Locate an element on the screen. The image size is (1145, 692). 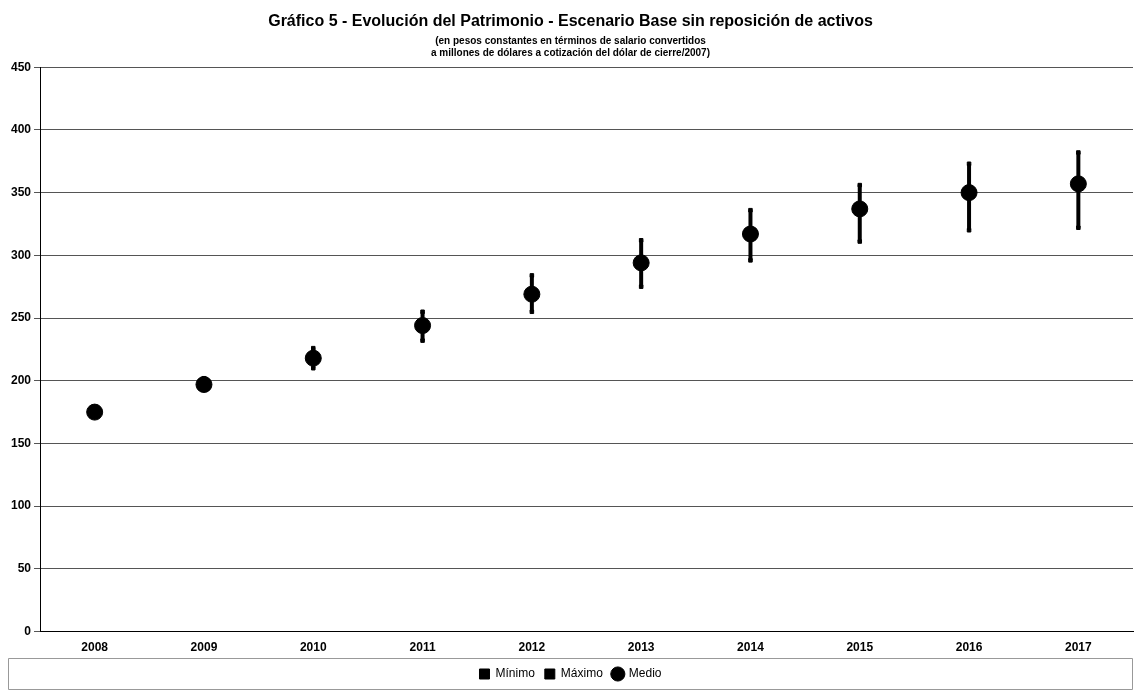
x-tick-label: 2014 is located at coordinates (751, 647).